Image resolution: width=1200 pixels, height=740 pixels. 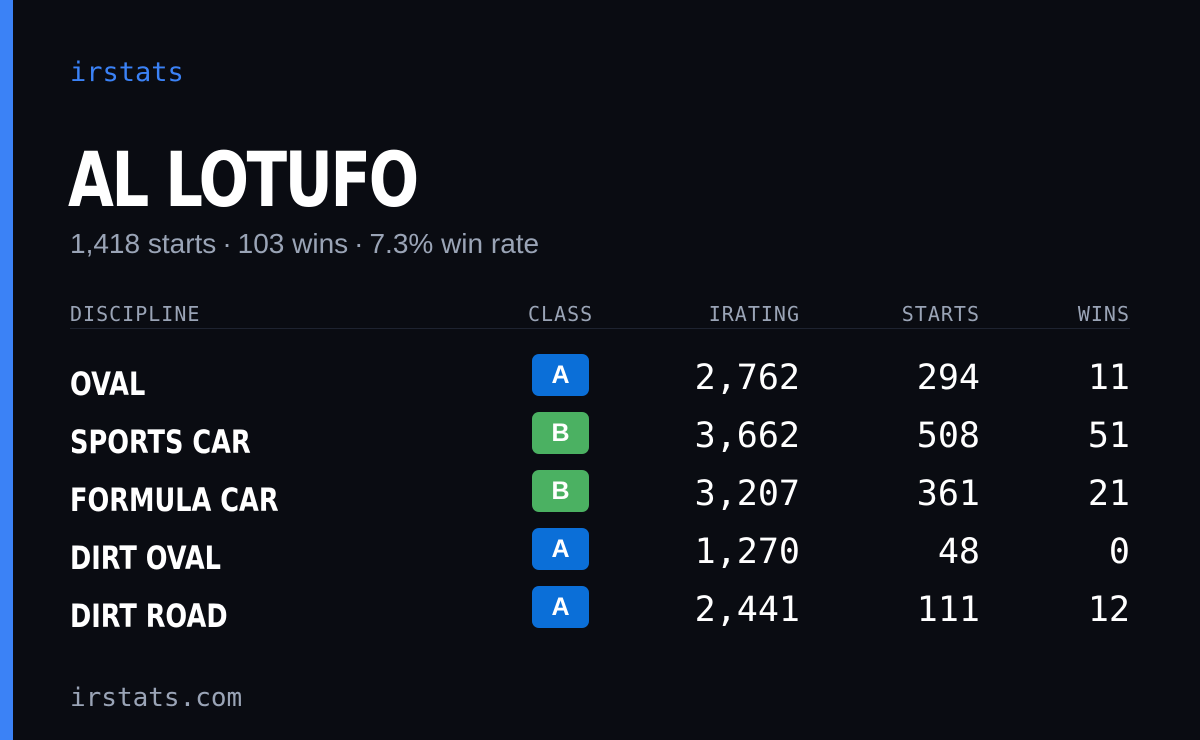 What do you see at coordinates (1108, 610) in the screenshot?
I see `wins-value: 12` at bounding box center [1108, 610].